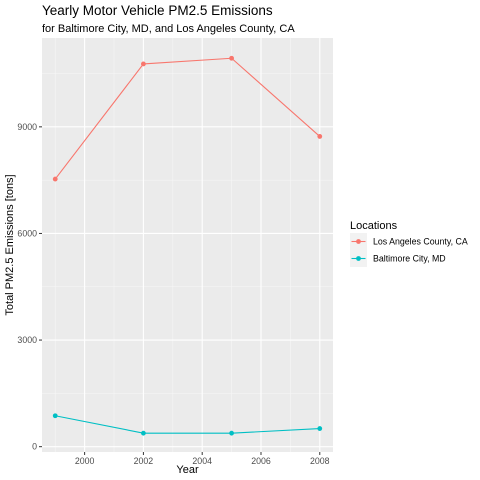  What do you see at coordinates (261, 461) in the screenshot?
I see `x-tick-label: 2006` at bounding box center [261, 461].